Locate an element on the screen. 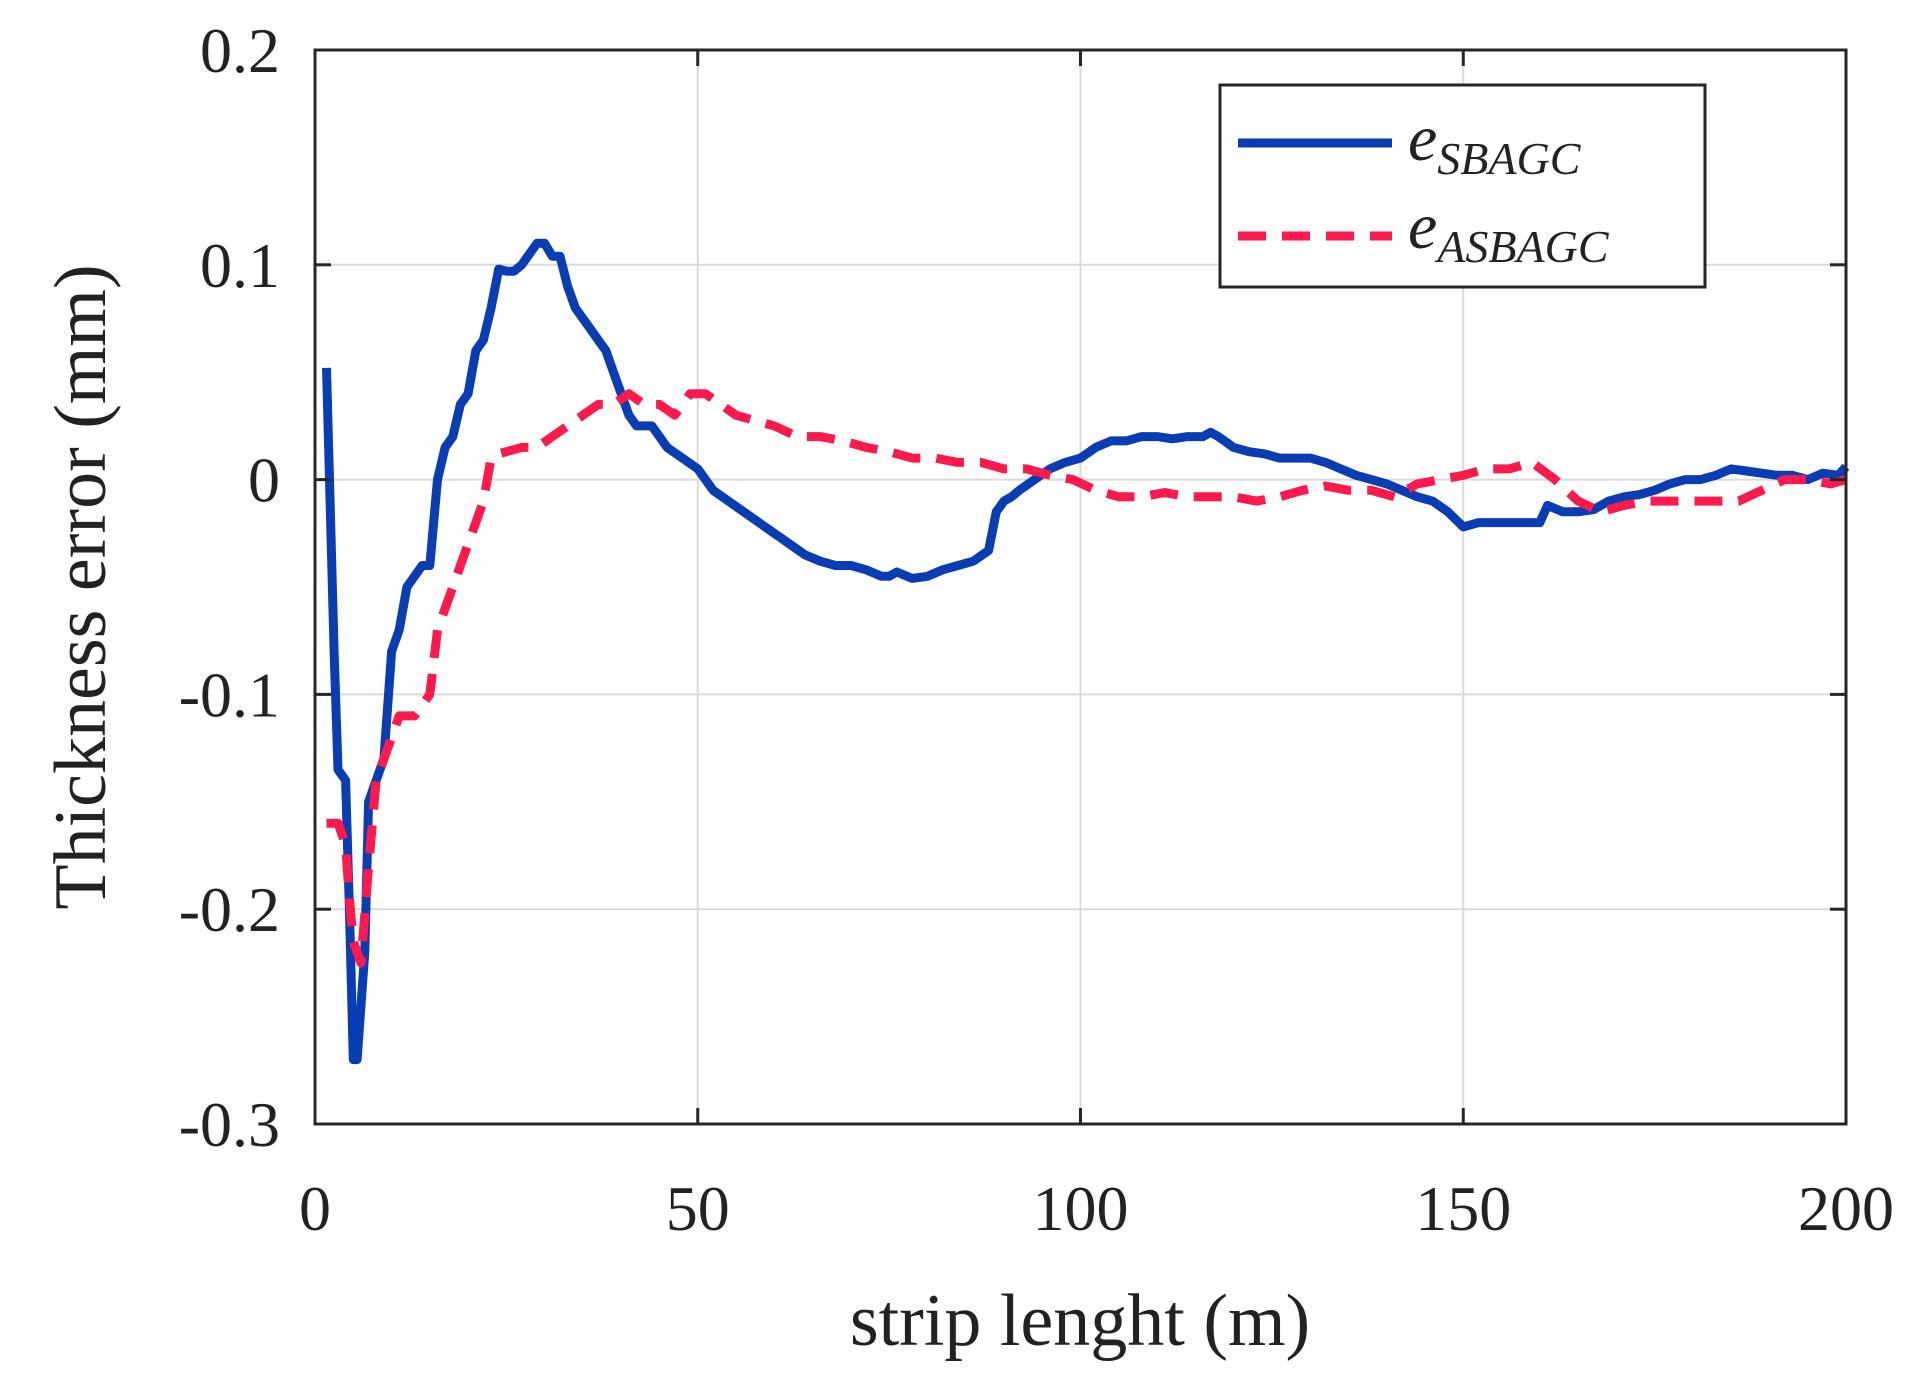  x-axis-tick-labels: 0 50 100 150 200 is located at coordinates (1096, 1208).